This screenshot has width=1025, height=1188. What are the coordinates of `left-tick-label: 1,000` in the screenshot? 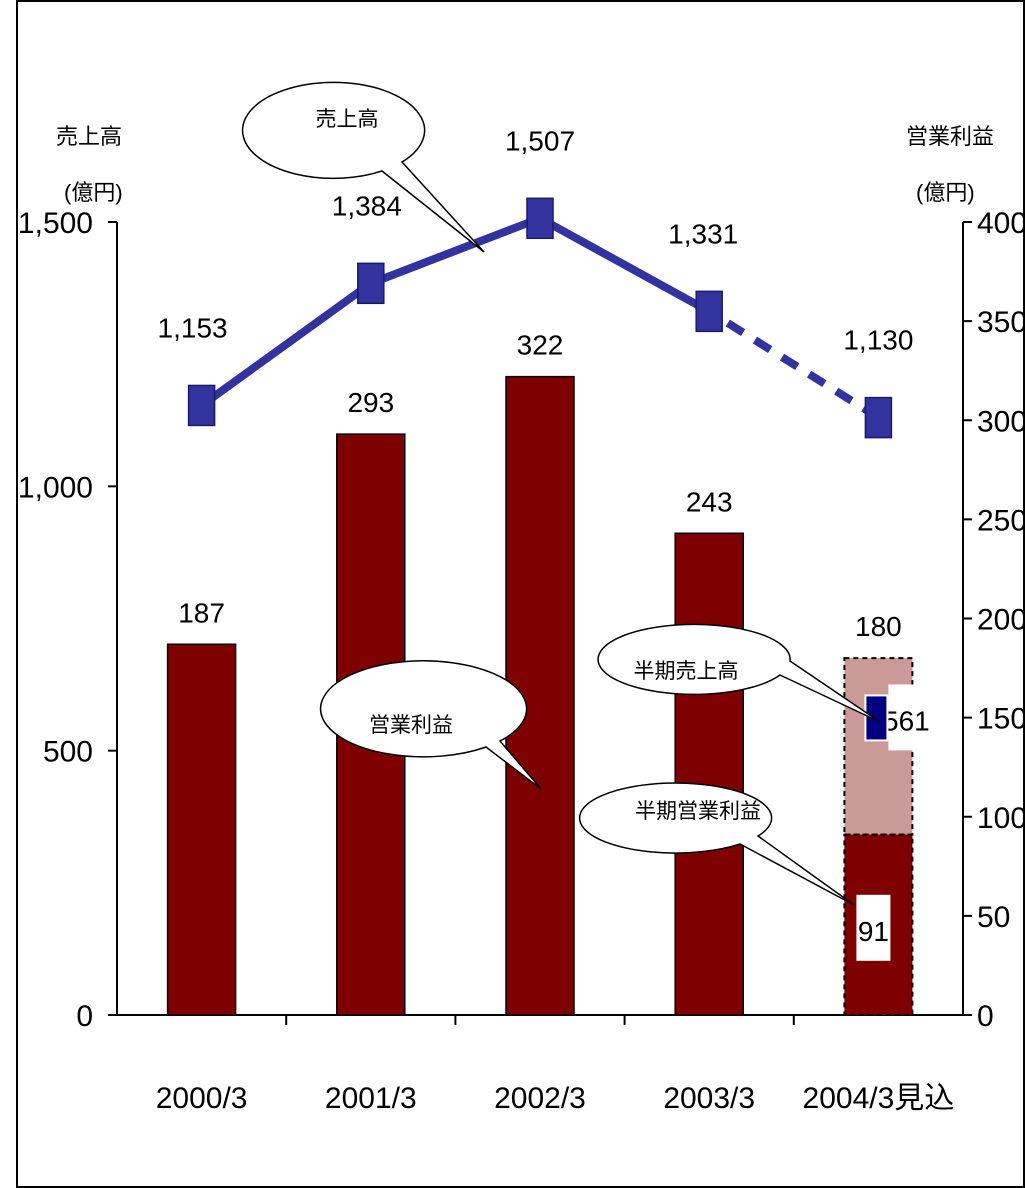 It's located at (55, 487).